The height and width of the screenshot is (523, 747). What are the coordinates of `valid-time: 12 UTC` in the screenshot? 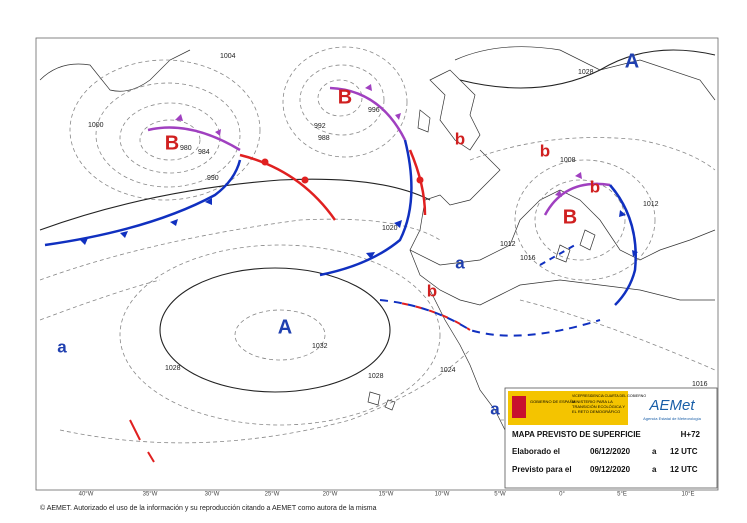 It's located at (684, 469).